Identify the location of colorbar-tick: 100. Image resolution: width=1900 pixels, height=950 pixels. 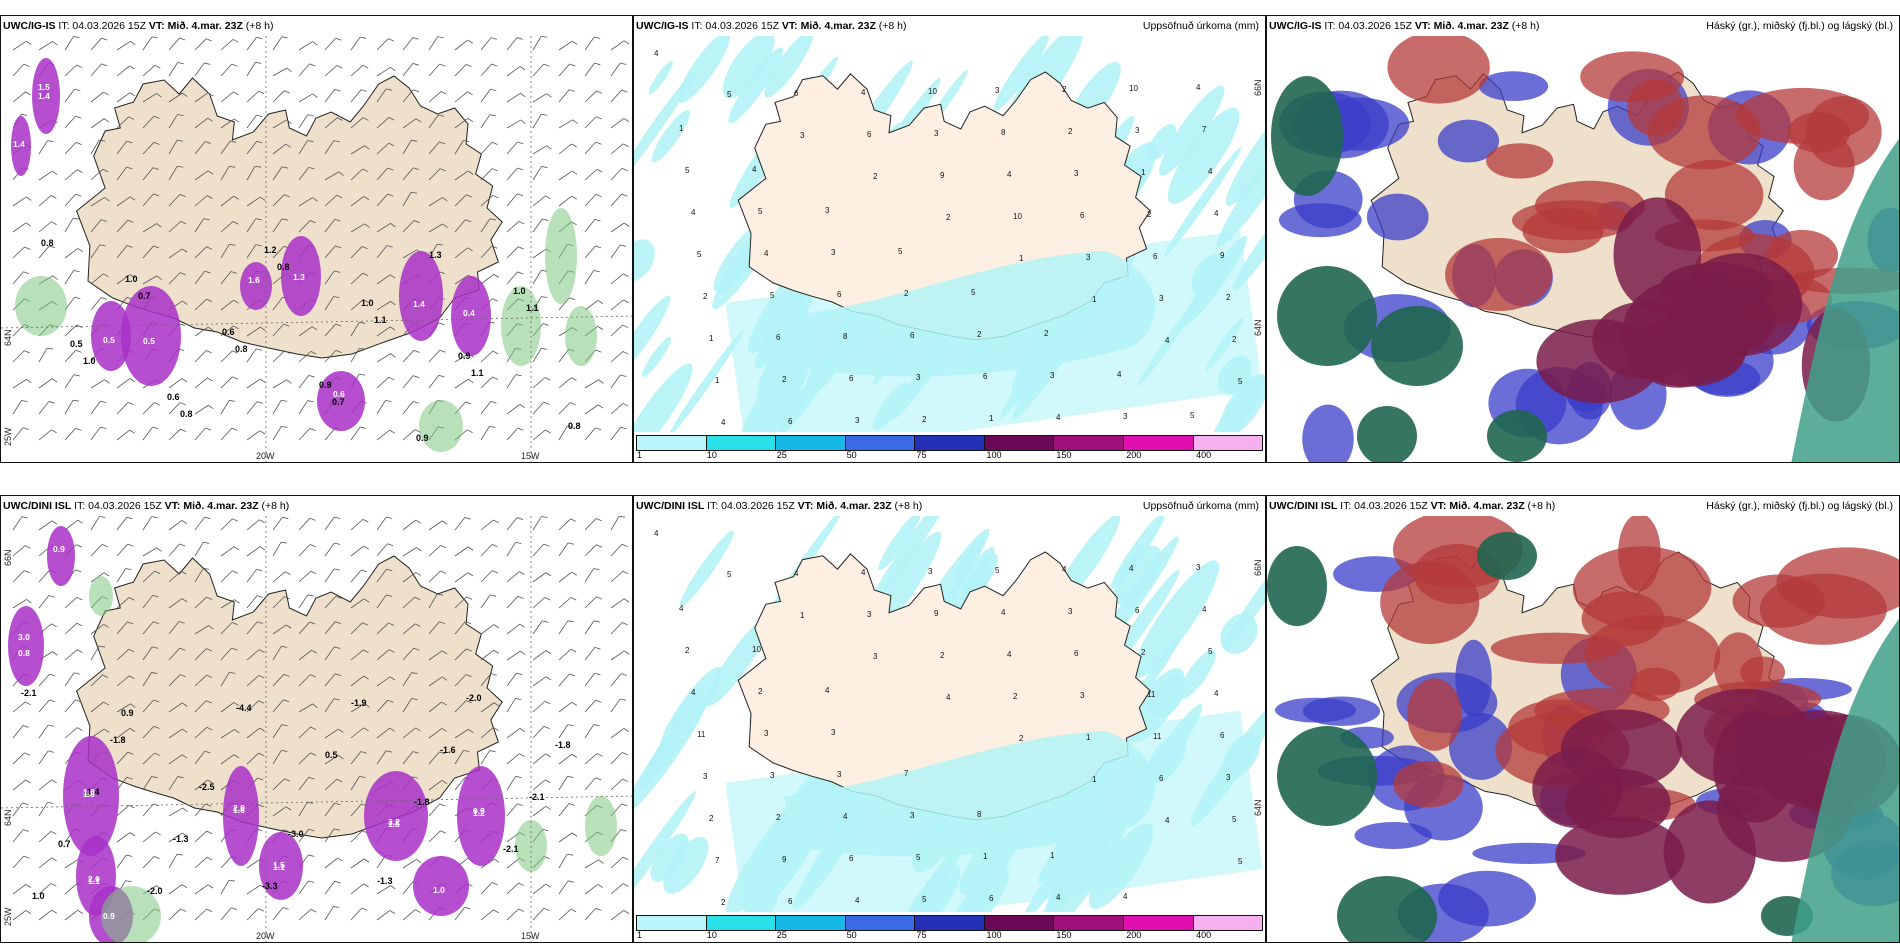
(994, 935).